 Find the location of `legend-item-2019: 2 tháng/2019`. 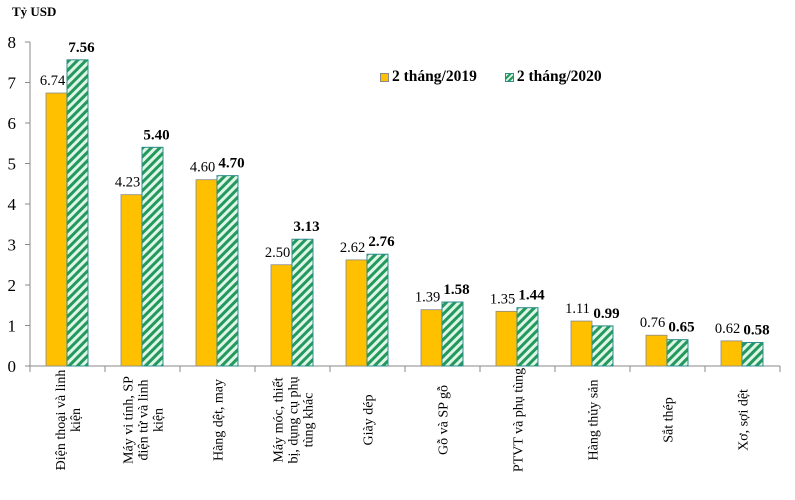

legend-item-2019: 2 tháng/2019 is located at coordinates (428, 77).